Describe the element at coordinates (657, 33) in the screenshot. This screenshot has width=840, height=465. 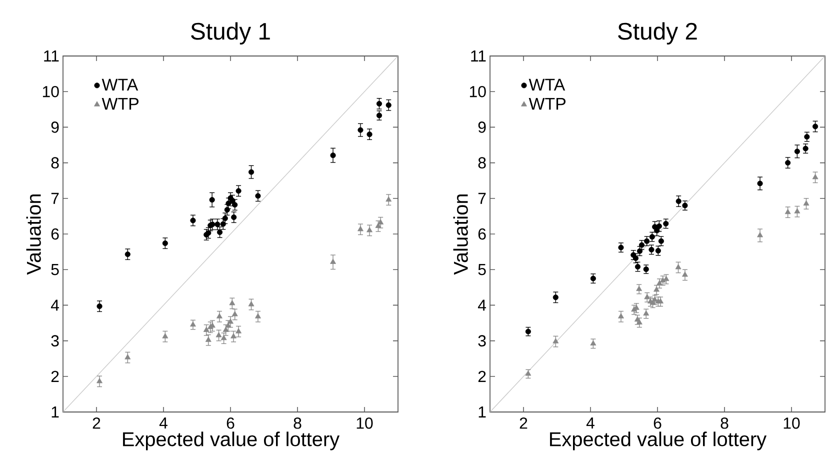
I see `chart-title: Study 2` at that location.